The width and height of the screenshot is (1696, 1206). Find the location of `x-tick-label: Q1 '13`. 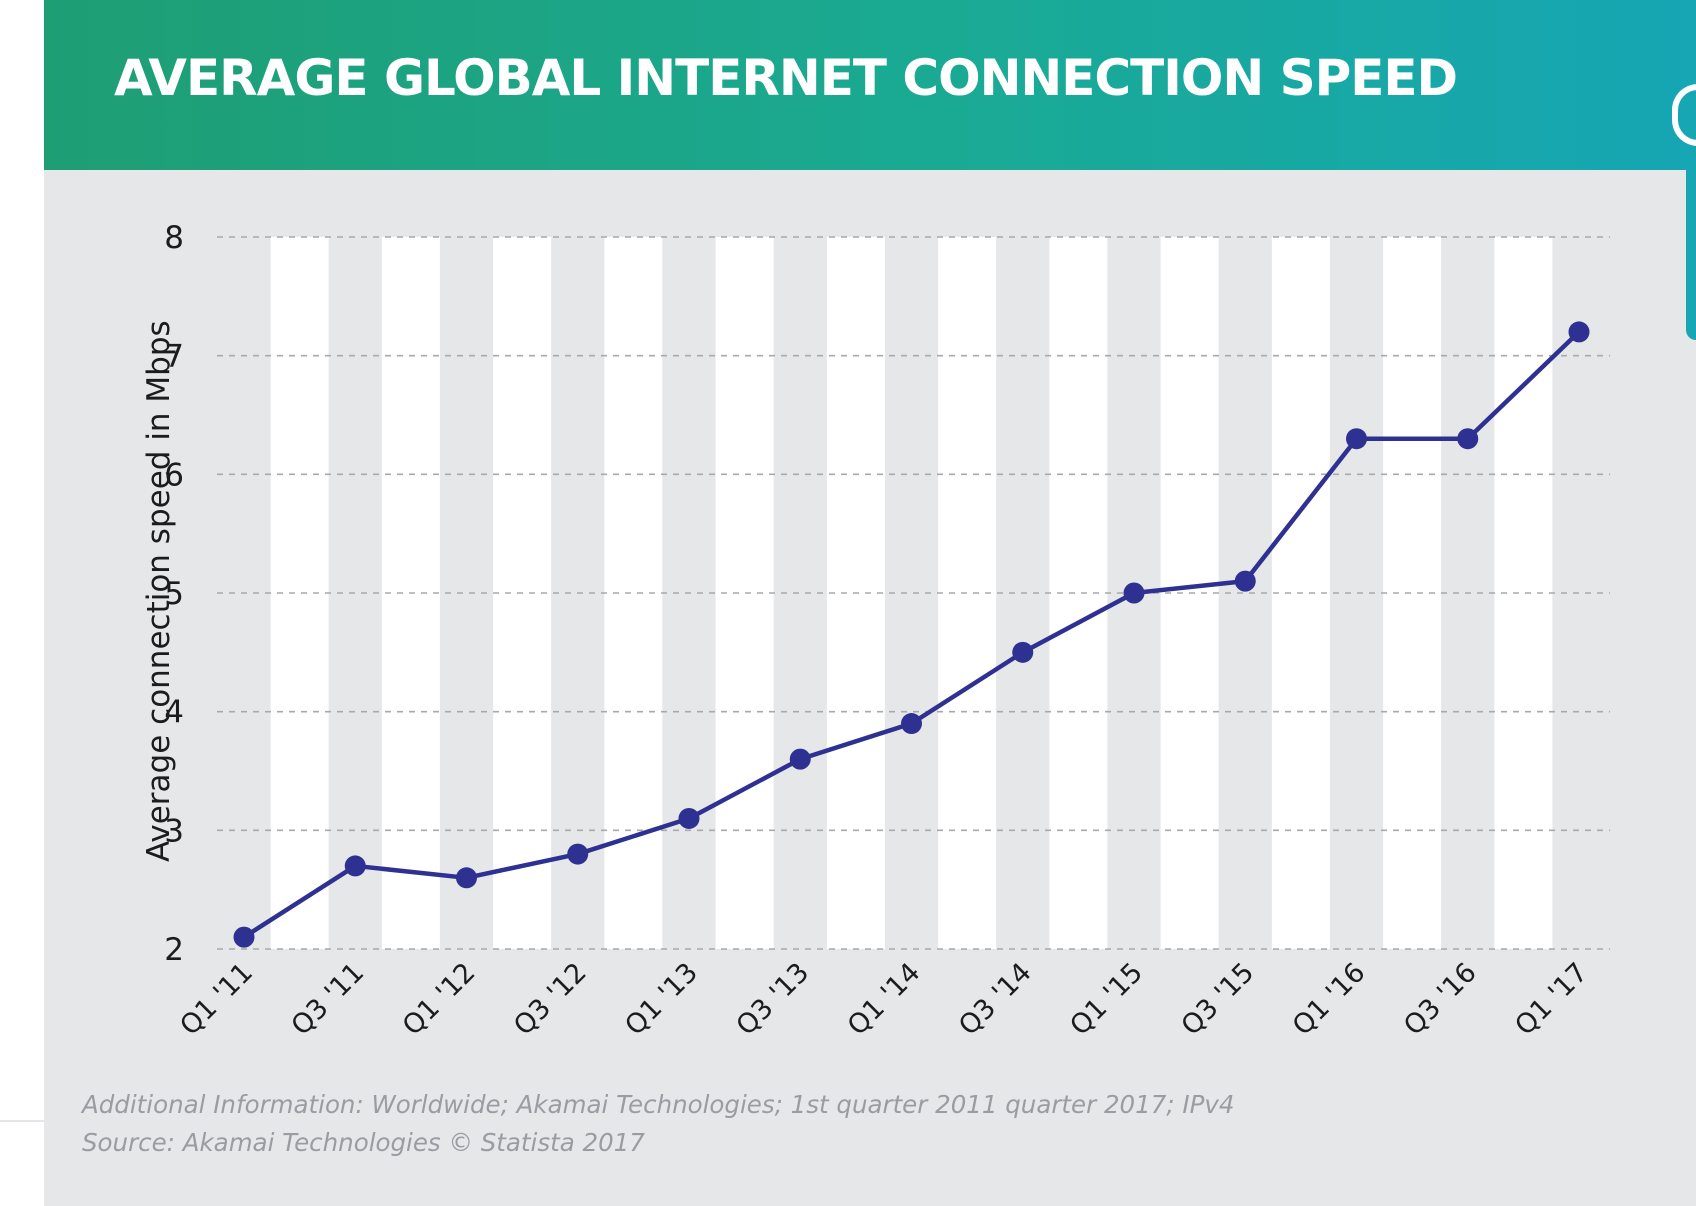

x-tick-label: Q1 '13 is located at coordinates (661, 999).